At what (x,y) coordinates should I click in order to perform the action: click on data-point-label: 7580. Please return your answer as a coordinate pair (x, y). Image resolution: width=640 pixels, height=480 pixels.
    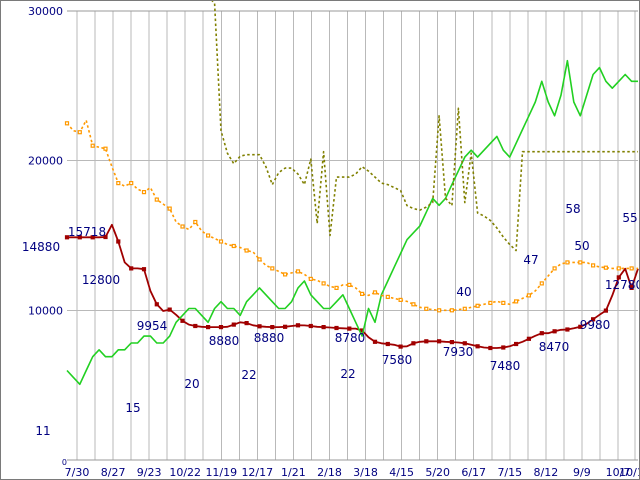
    Looking at the image, I should click on (397, 360).